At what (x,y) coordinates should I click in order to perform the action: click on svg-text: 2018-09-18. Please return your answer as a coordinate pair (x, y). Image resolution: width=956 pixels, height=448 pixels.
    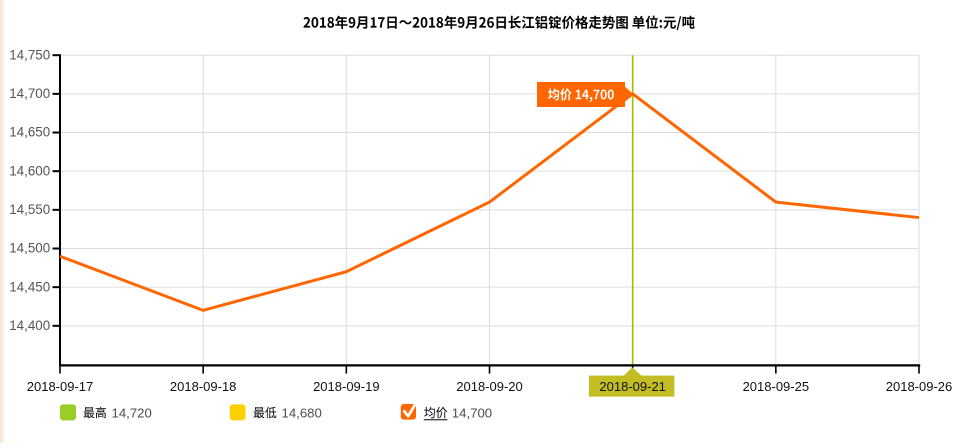
    Looking at the image, I should click on (203, 386).